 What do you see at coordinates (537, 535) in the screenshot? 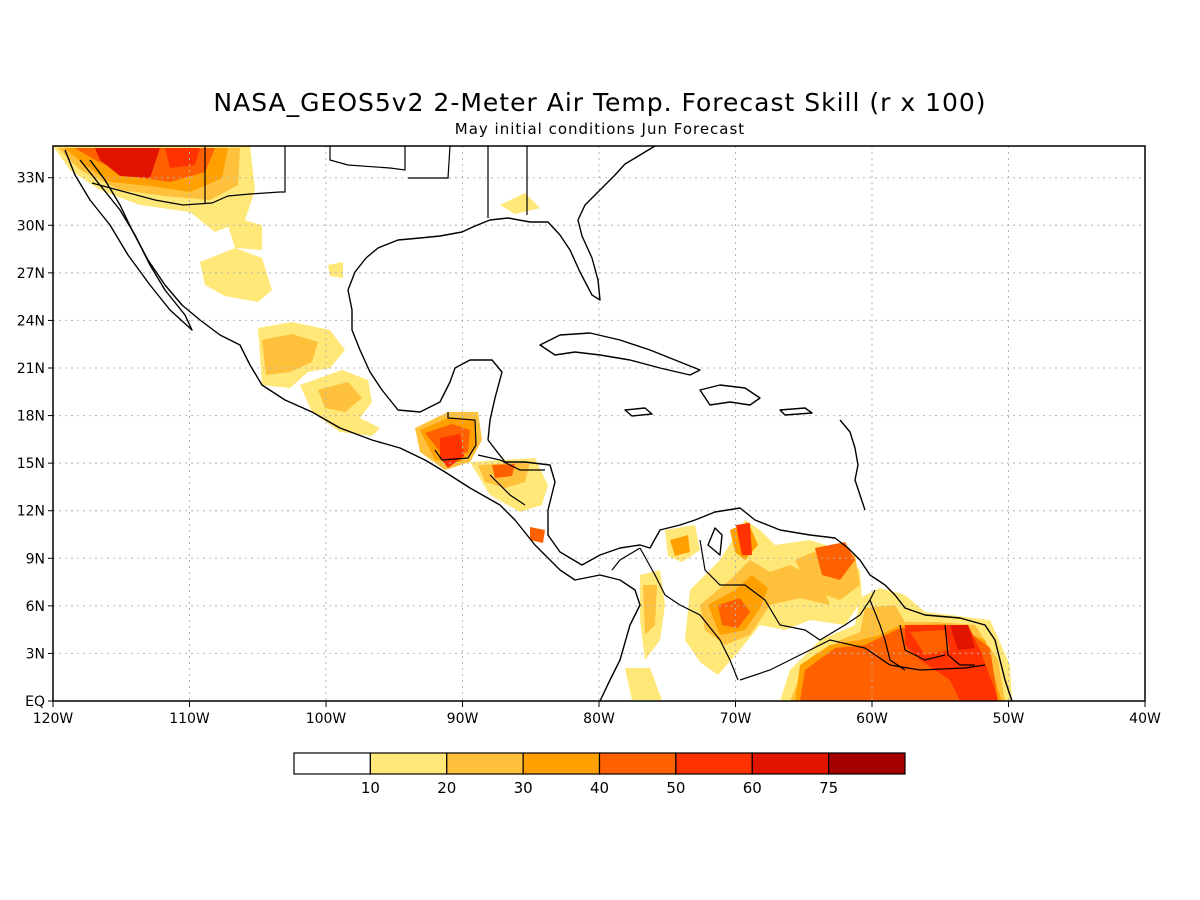
I see `skill-region-costa-rica` at bounding box center [537, 535].